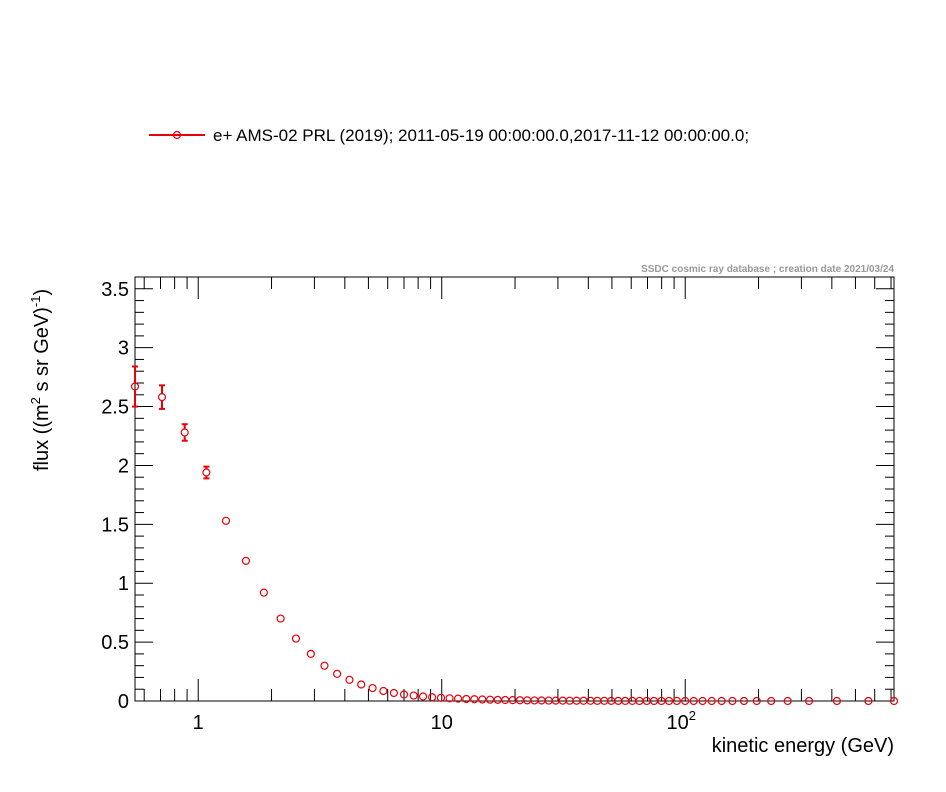 The width and height of the screenshot is (946, 792). What do you see at coordinates (115, 643) in the screenshot?
I see `y-tick-label: 0.5` at bounding box center [115, 643].